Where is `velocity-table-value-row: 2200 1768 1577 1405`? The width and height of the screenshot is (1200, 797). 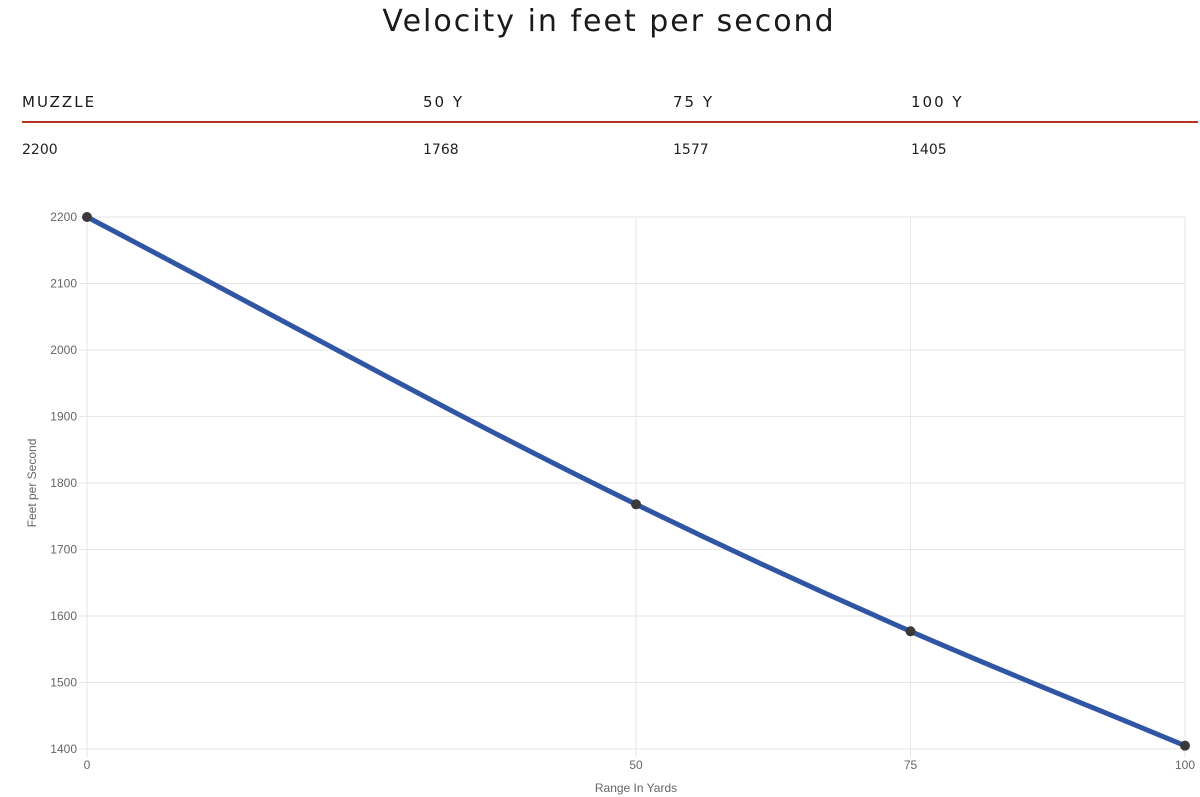
velocity-table-value-row: 2200 1768 1577 1405 is located at coordinates (610, 141).